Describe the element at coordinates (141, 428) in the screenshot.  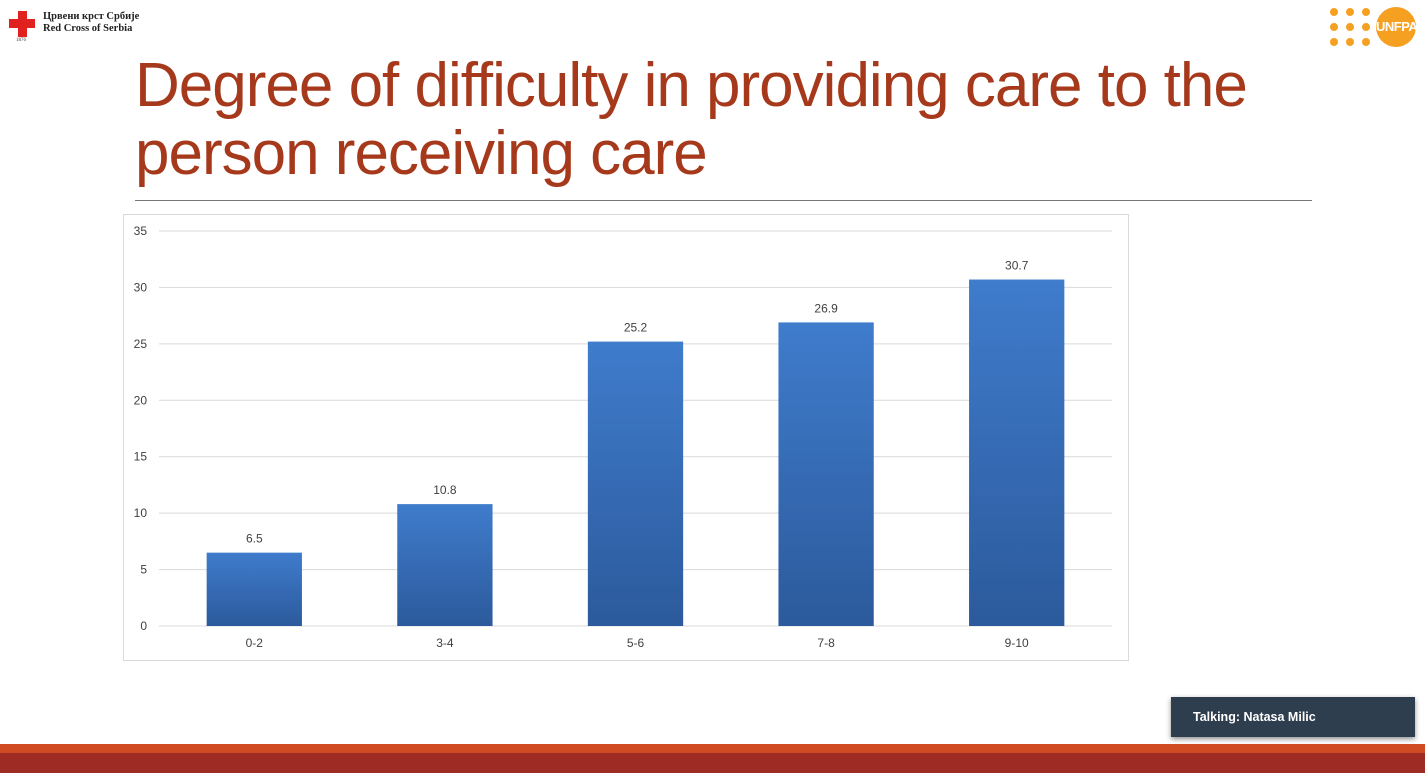
I see `y-axis-ticks: 0 5 10 15 20 25 30 35` at that location.